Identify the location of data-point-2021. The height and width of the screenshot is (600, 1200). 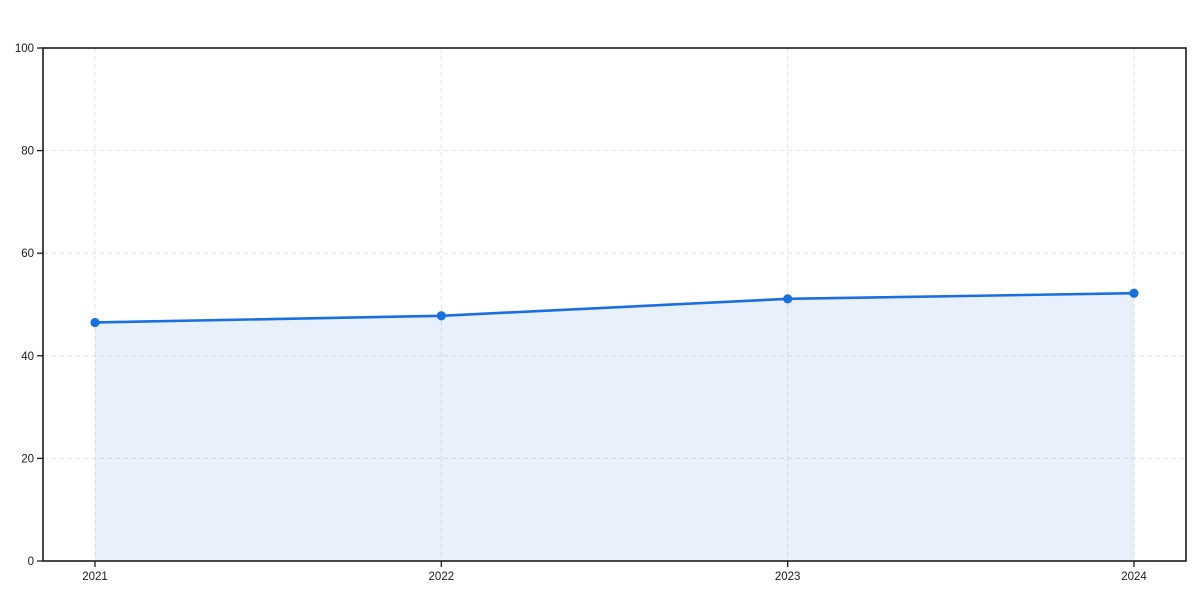
(95, 322).